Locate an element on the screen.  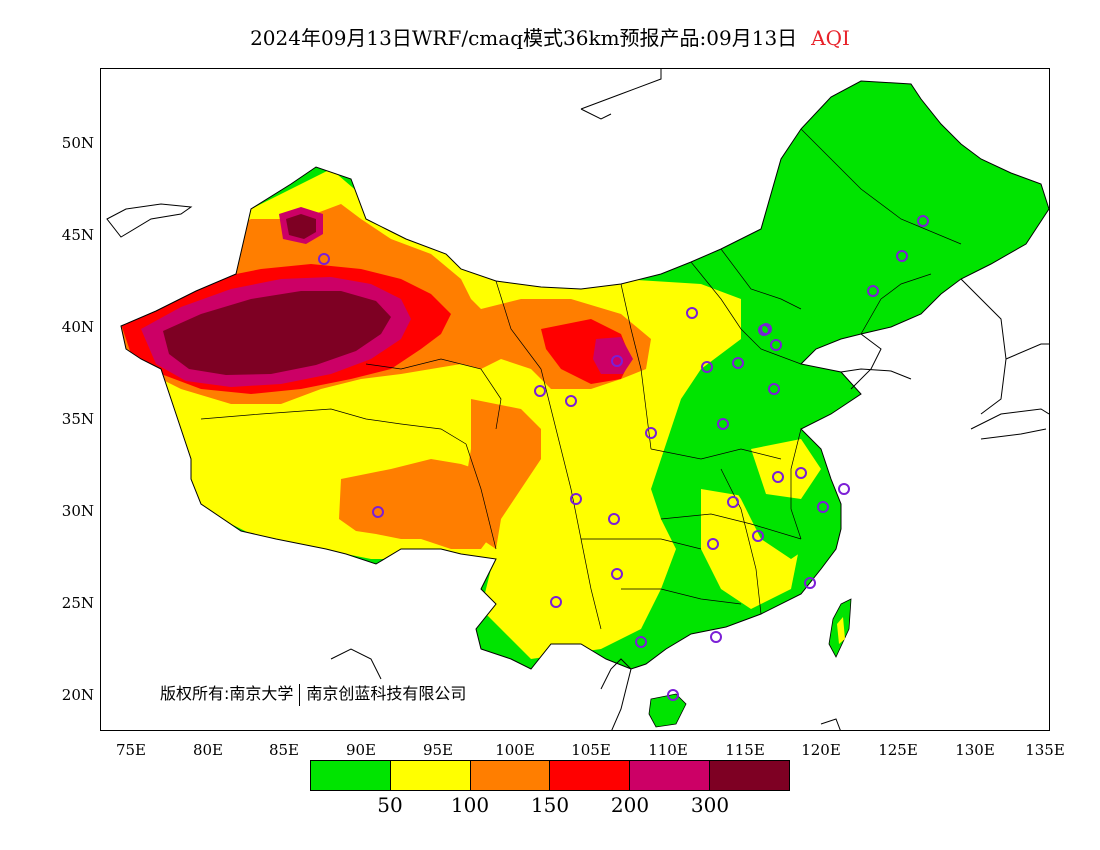
lat-label-45n: 45N is located at coordinates (77, 235).